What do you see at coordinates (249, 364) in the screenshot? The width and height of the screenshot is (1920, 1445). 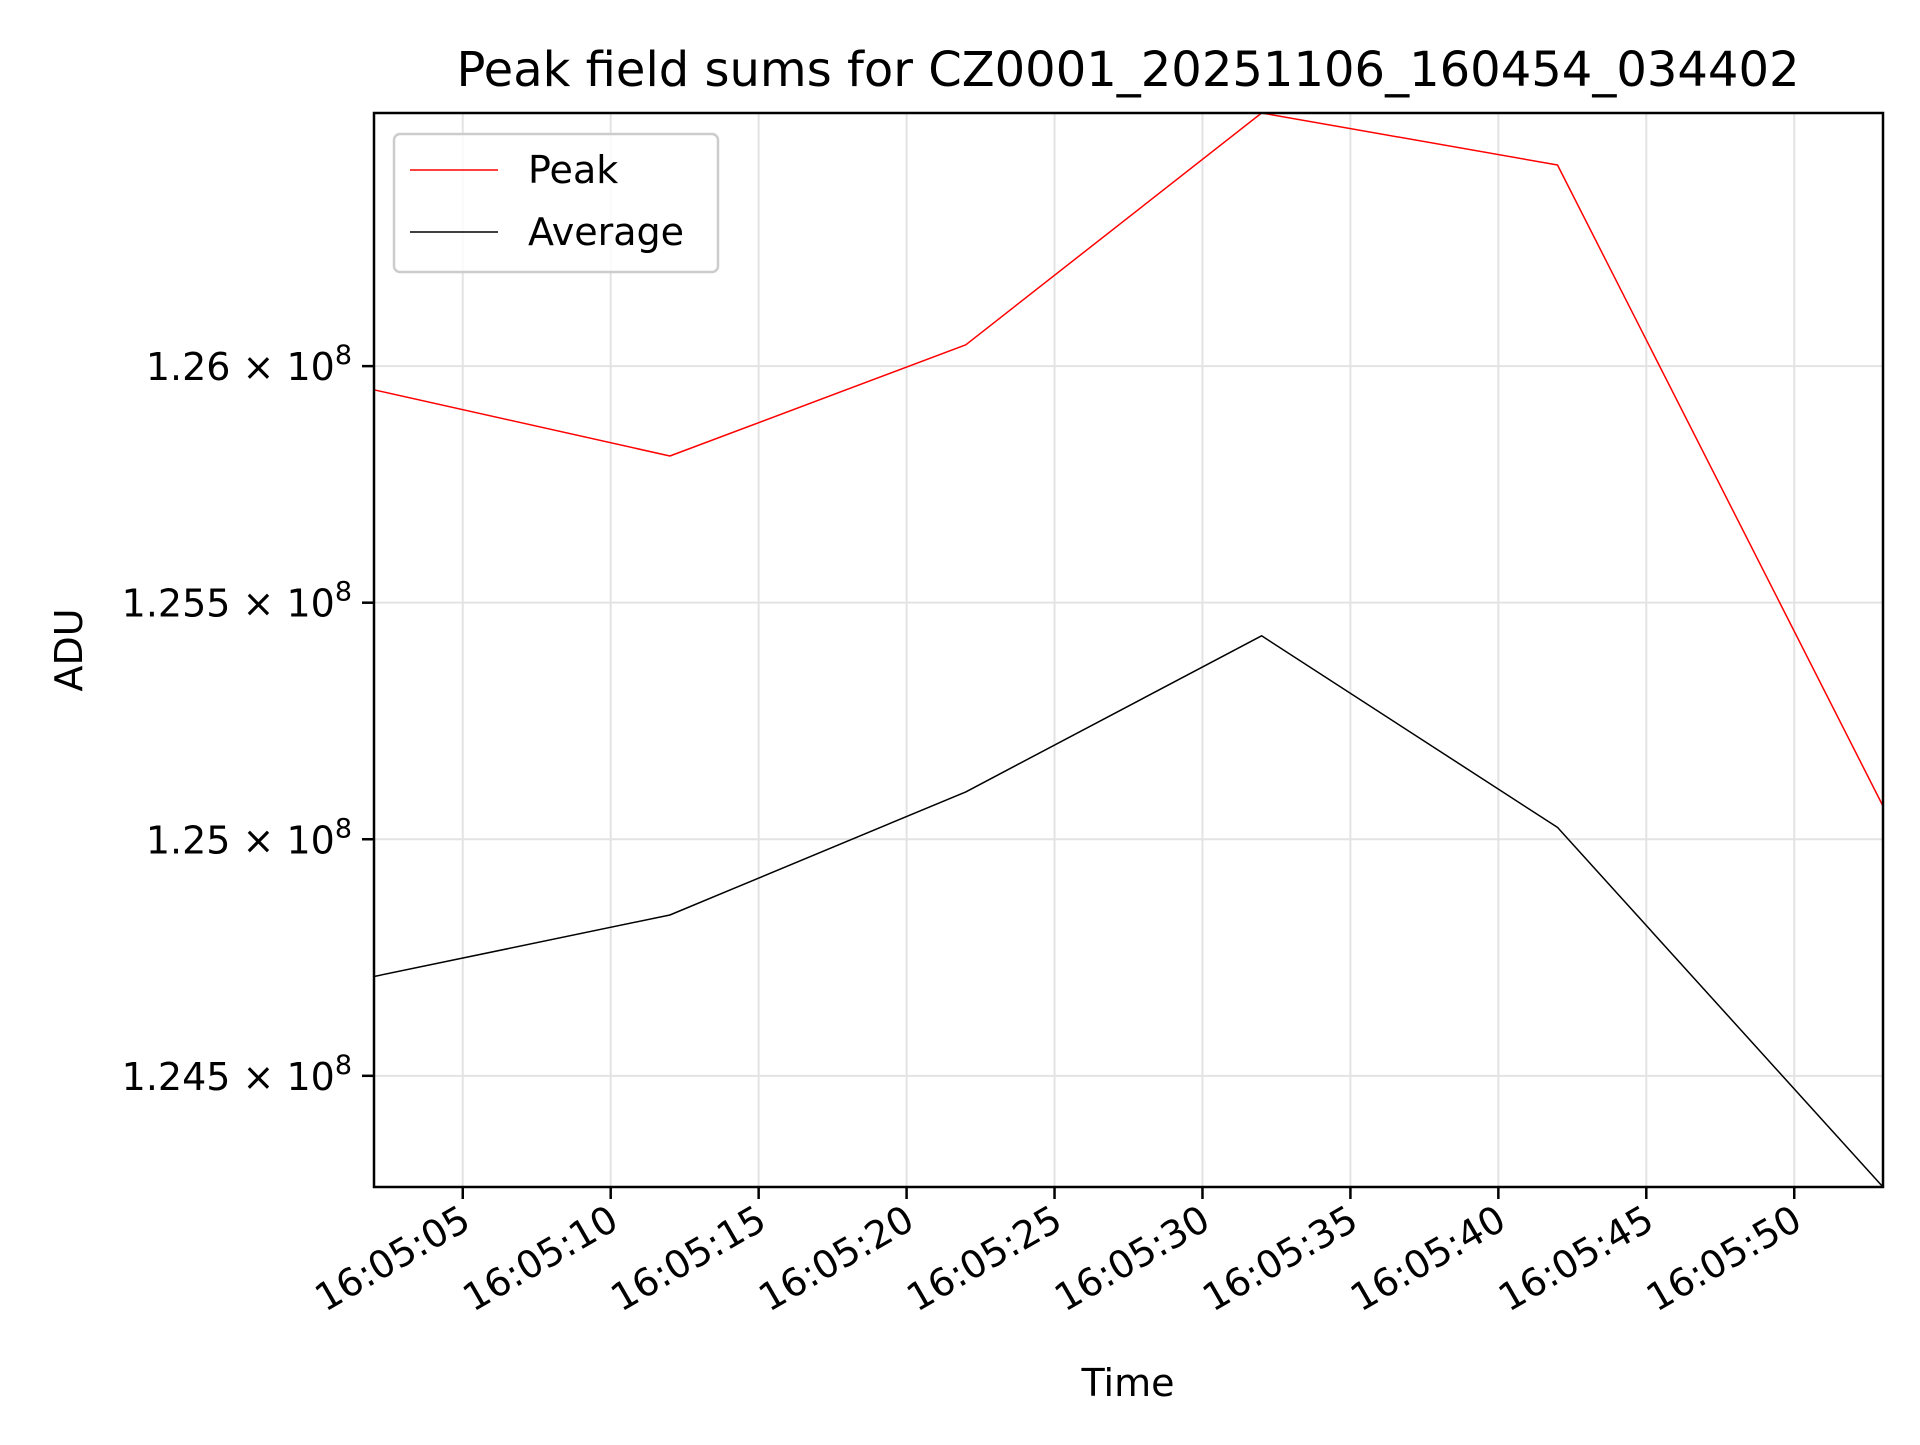 I see `y-tick-label: 1.26 × 108` at bounding box center [249, 364].